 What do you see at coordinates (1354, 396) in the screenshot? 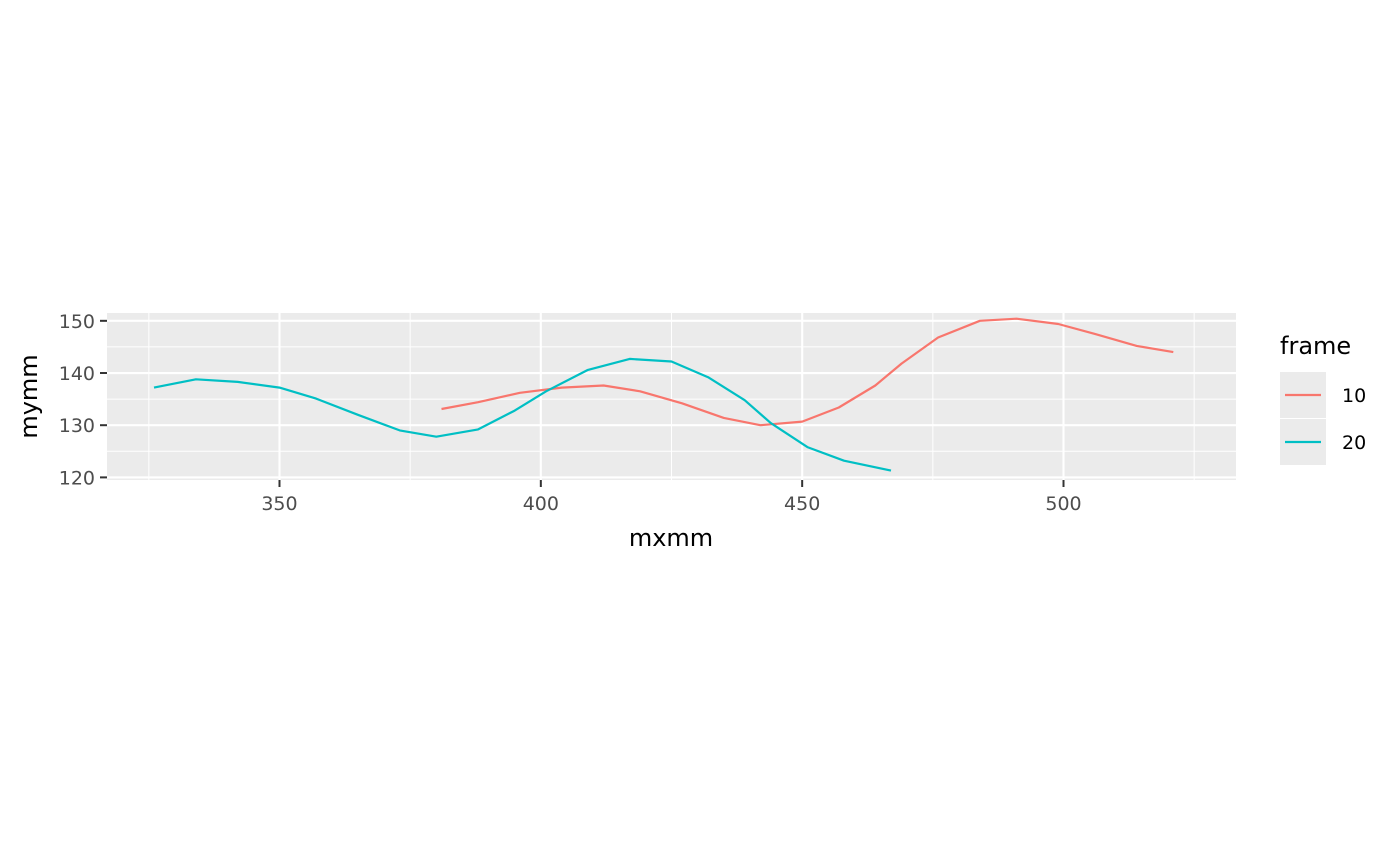
I see `legend-label-10: 10` at bounding box center [1354, 396].